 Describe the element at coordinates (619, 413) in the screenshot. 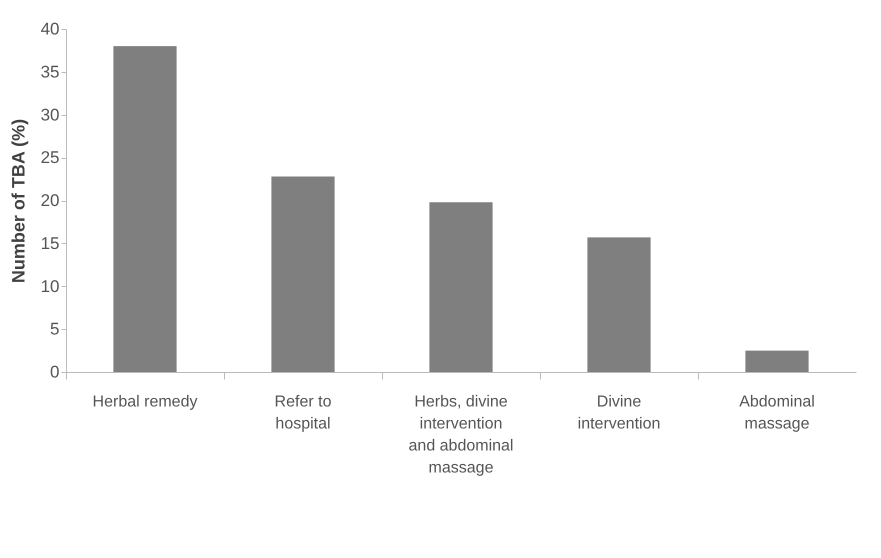

I see `x-tick-label: Divine intervention` at that location.